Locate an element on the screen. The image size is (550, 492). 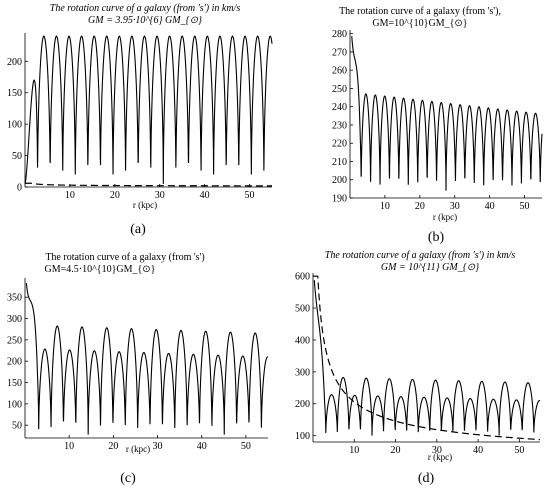
panel-b-plot is located at coordinates (447, 113).